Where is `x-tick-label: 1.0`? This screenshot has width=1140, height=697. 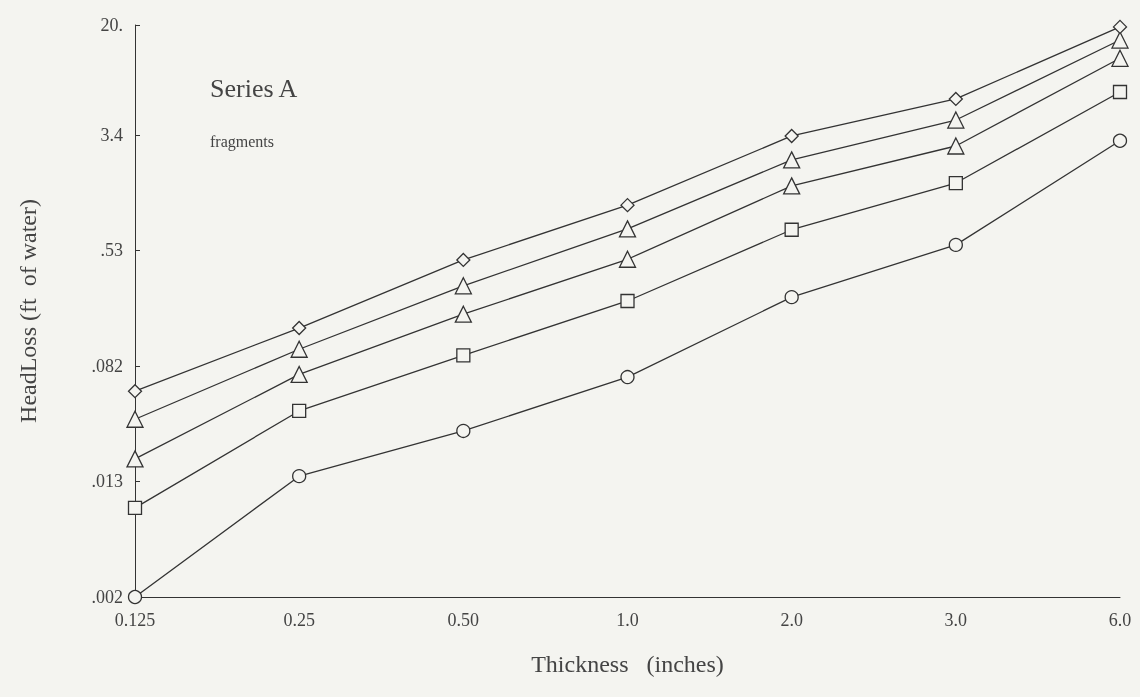
x-tick-label: 1.0 is located at coordinates (627, 620).